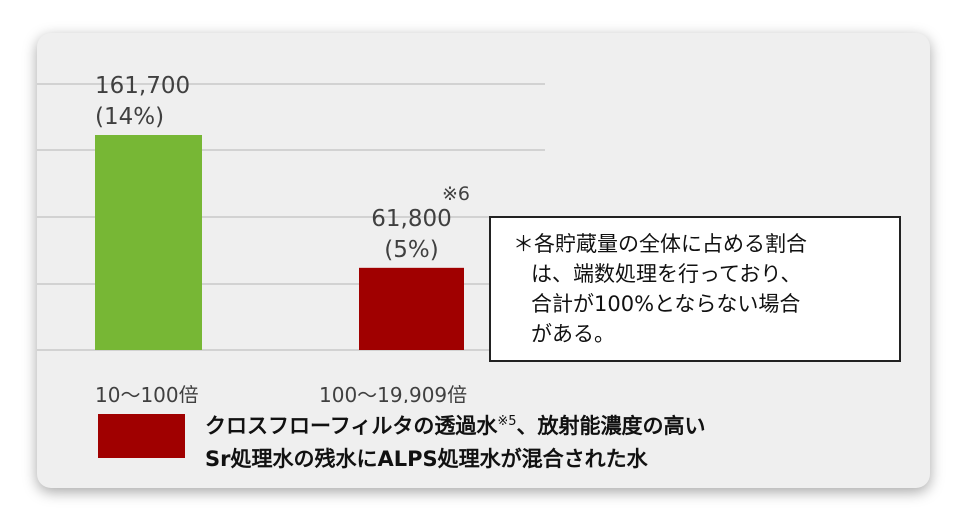 Image resolution: width=966 pixels, height=520 pixels. What do you see at coordinates (507, 421) in the screenshot?
I see `legend-footnote-mark: ※5` at bounding box center [507, 421].